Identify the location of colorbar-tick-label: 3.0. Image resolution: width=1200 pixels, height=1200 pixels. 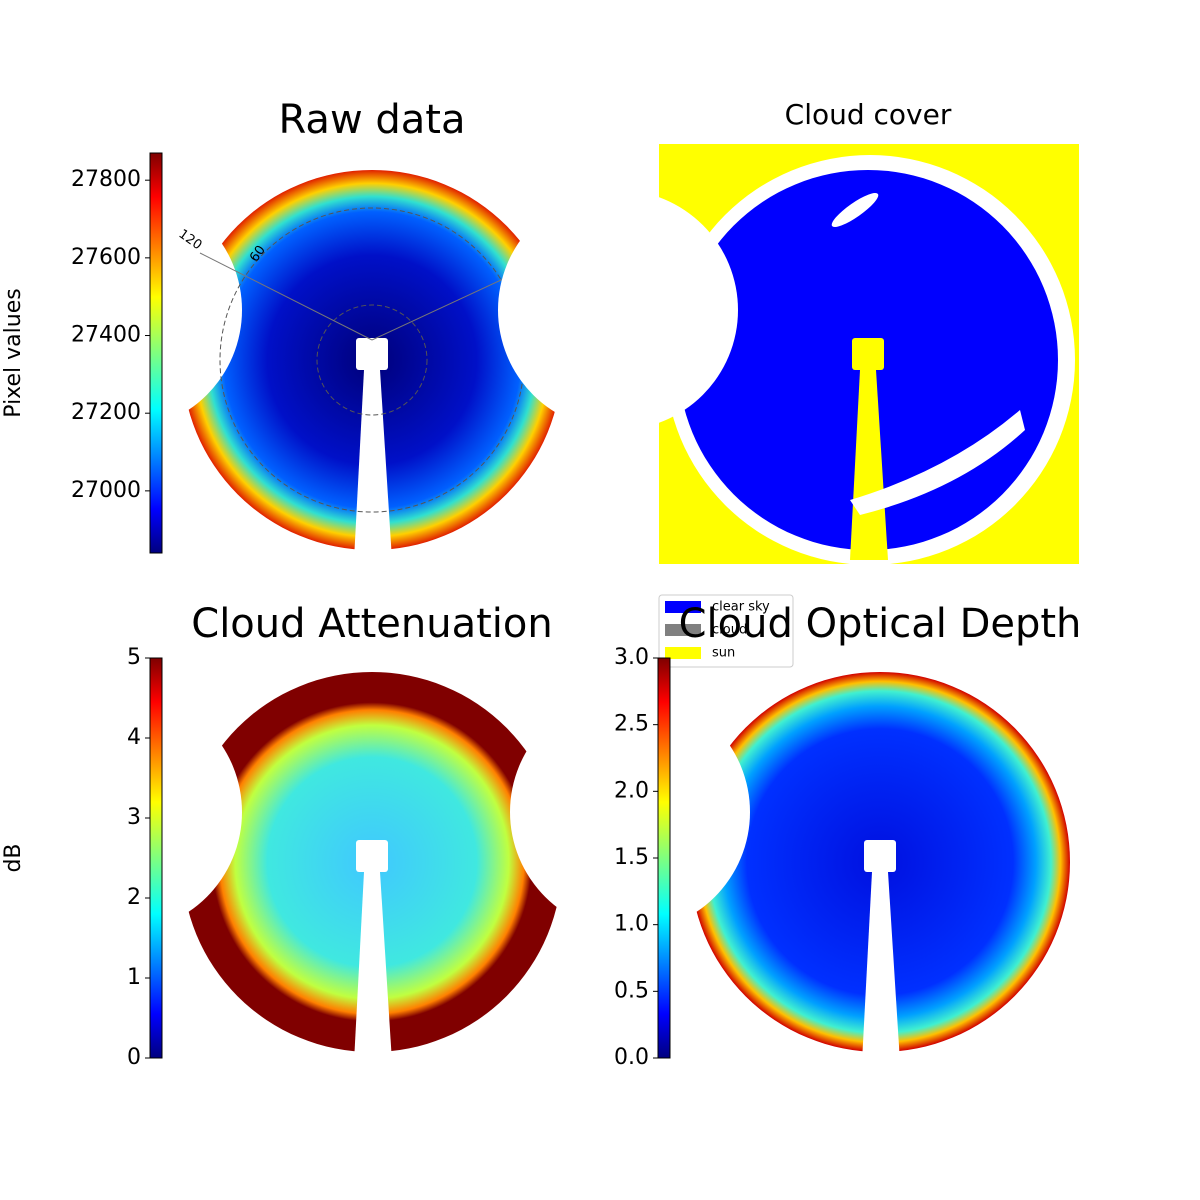
(631, 657).